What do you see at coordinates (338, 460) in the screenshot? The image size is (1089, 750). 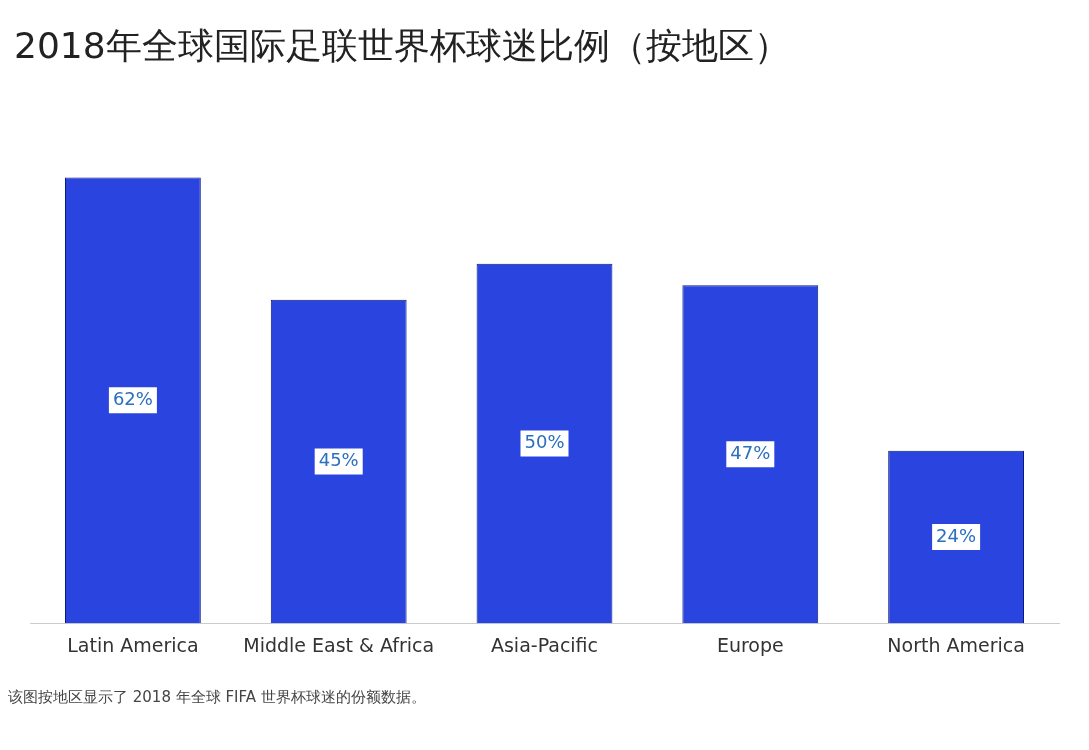 I see `data-label: 45%` at bounding box center [338, 460].